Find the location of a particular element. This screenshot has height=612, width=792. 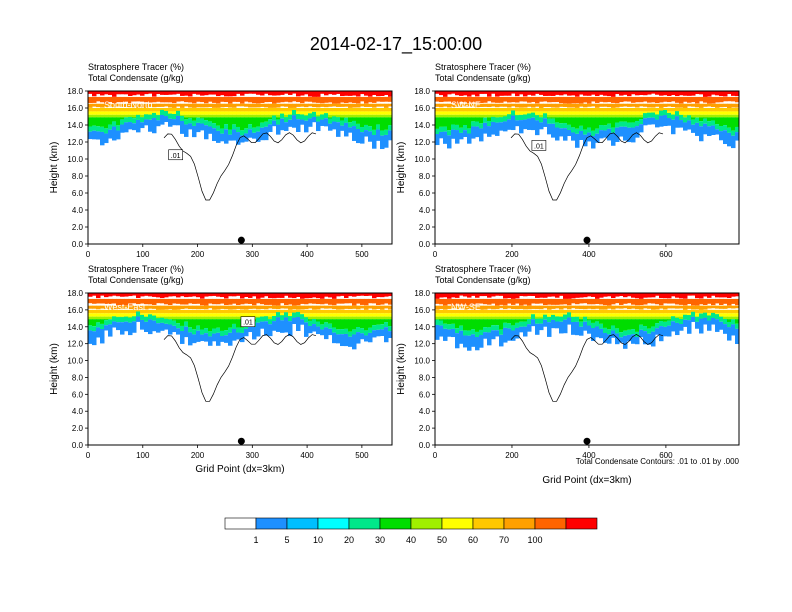

tracer-field is located at coordinates (240, 120).